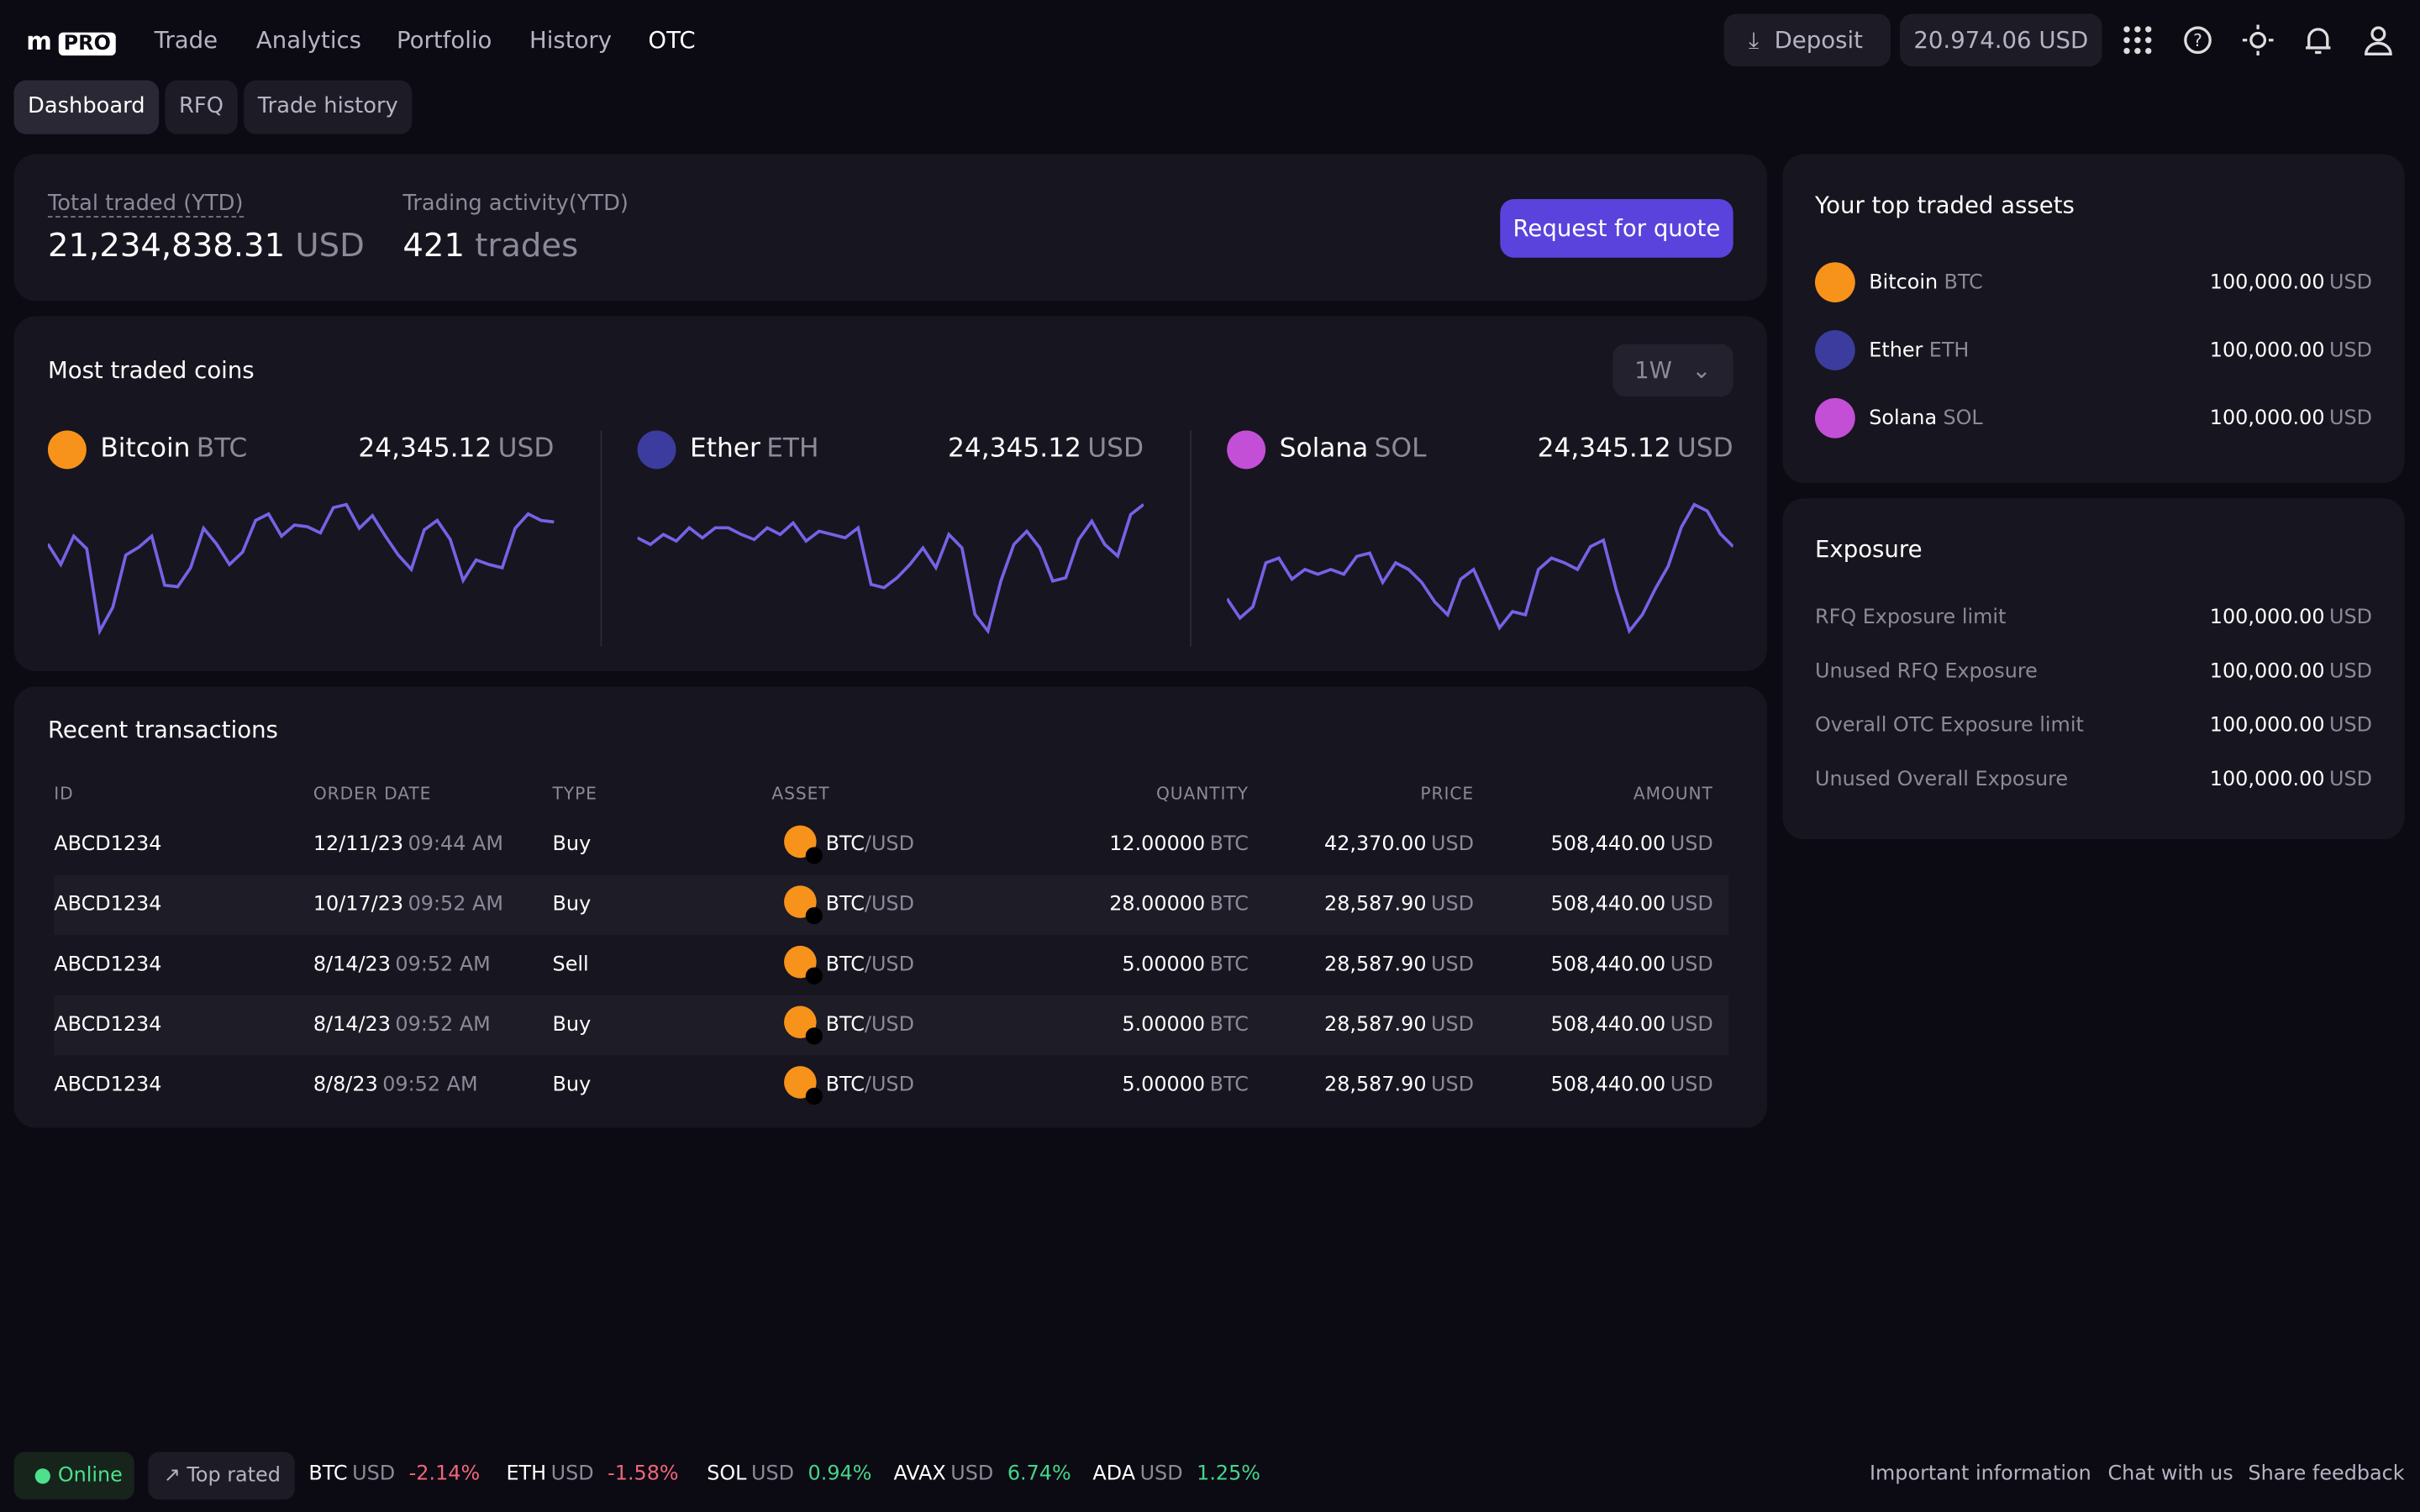 This screenshot has height=1512, width=2420. What do you see at coordinates (800, 794) in the screenshot?
I see `column-header: ASSET` at bounding box center [800, 794].